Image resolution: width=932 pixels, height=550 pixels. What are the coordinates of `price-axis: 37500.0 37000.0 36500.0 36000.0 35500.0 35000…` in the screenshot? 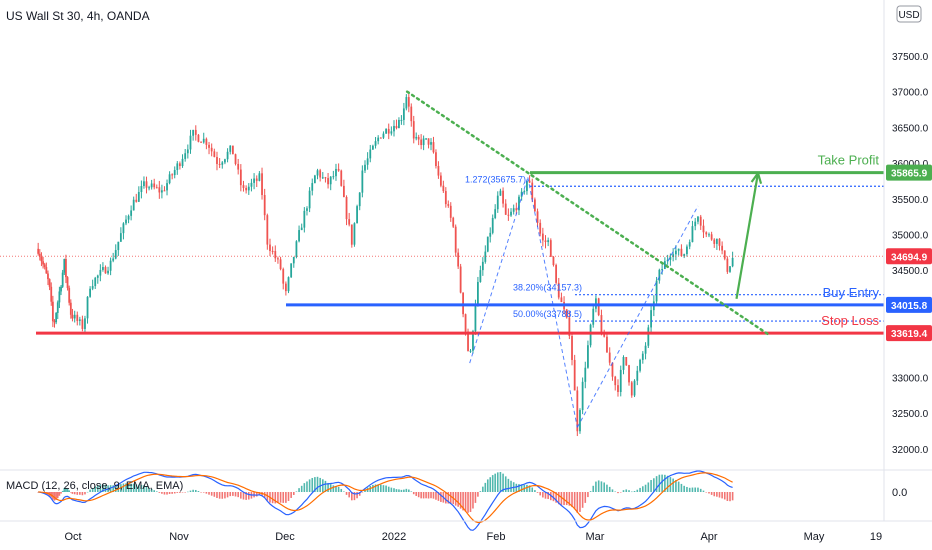 It's located at (910, 254).